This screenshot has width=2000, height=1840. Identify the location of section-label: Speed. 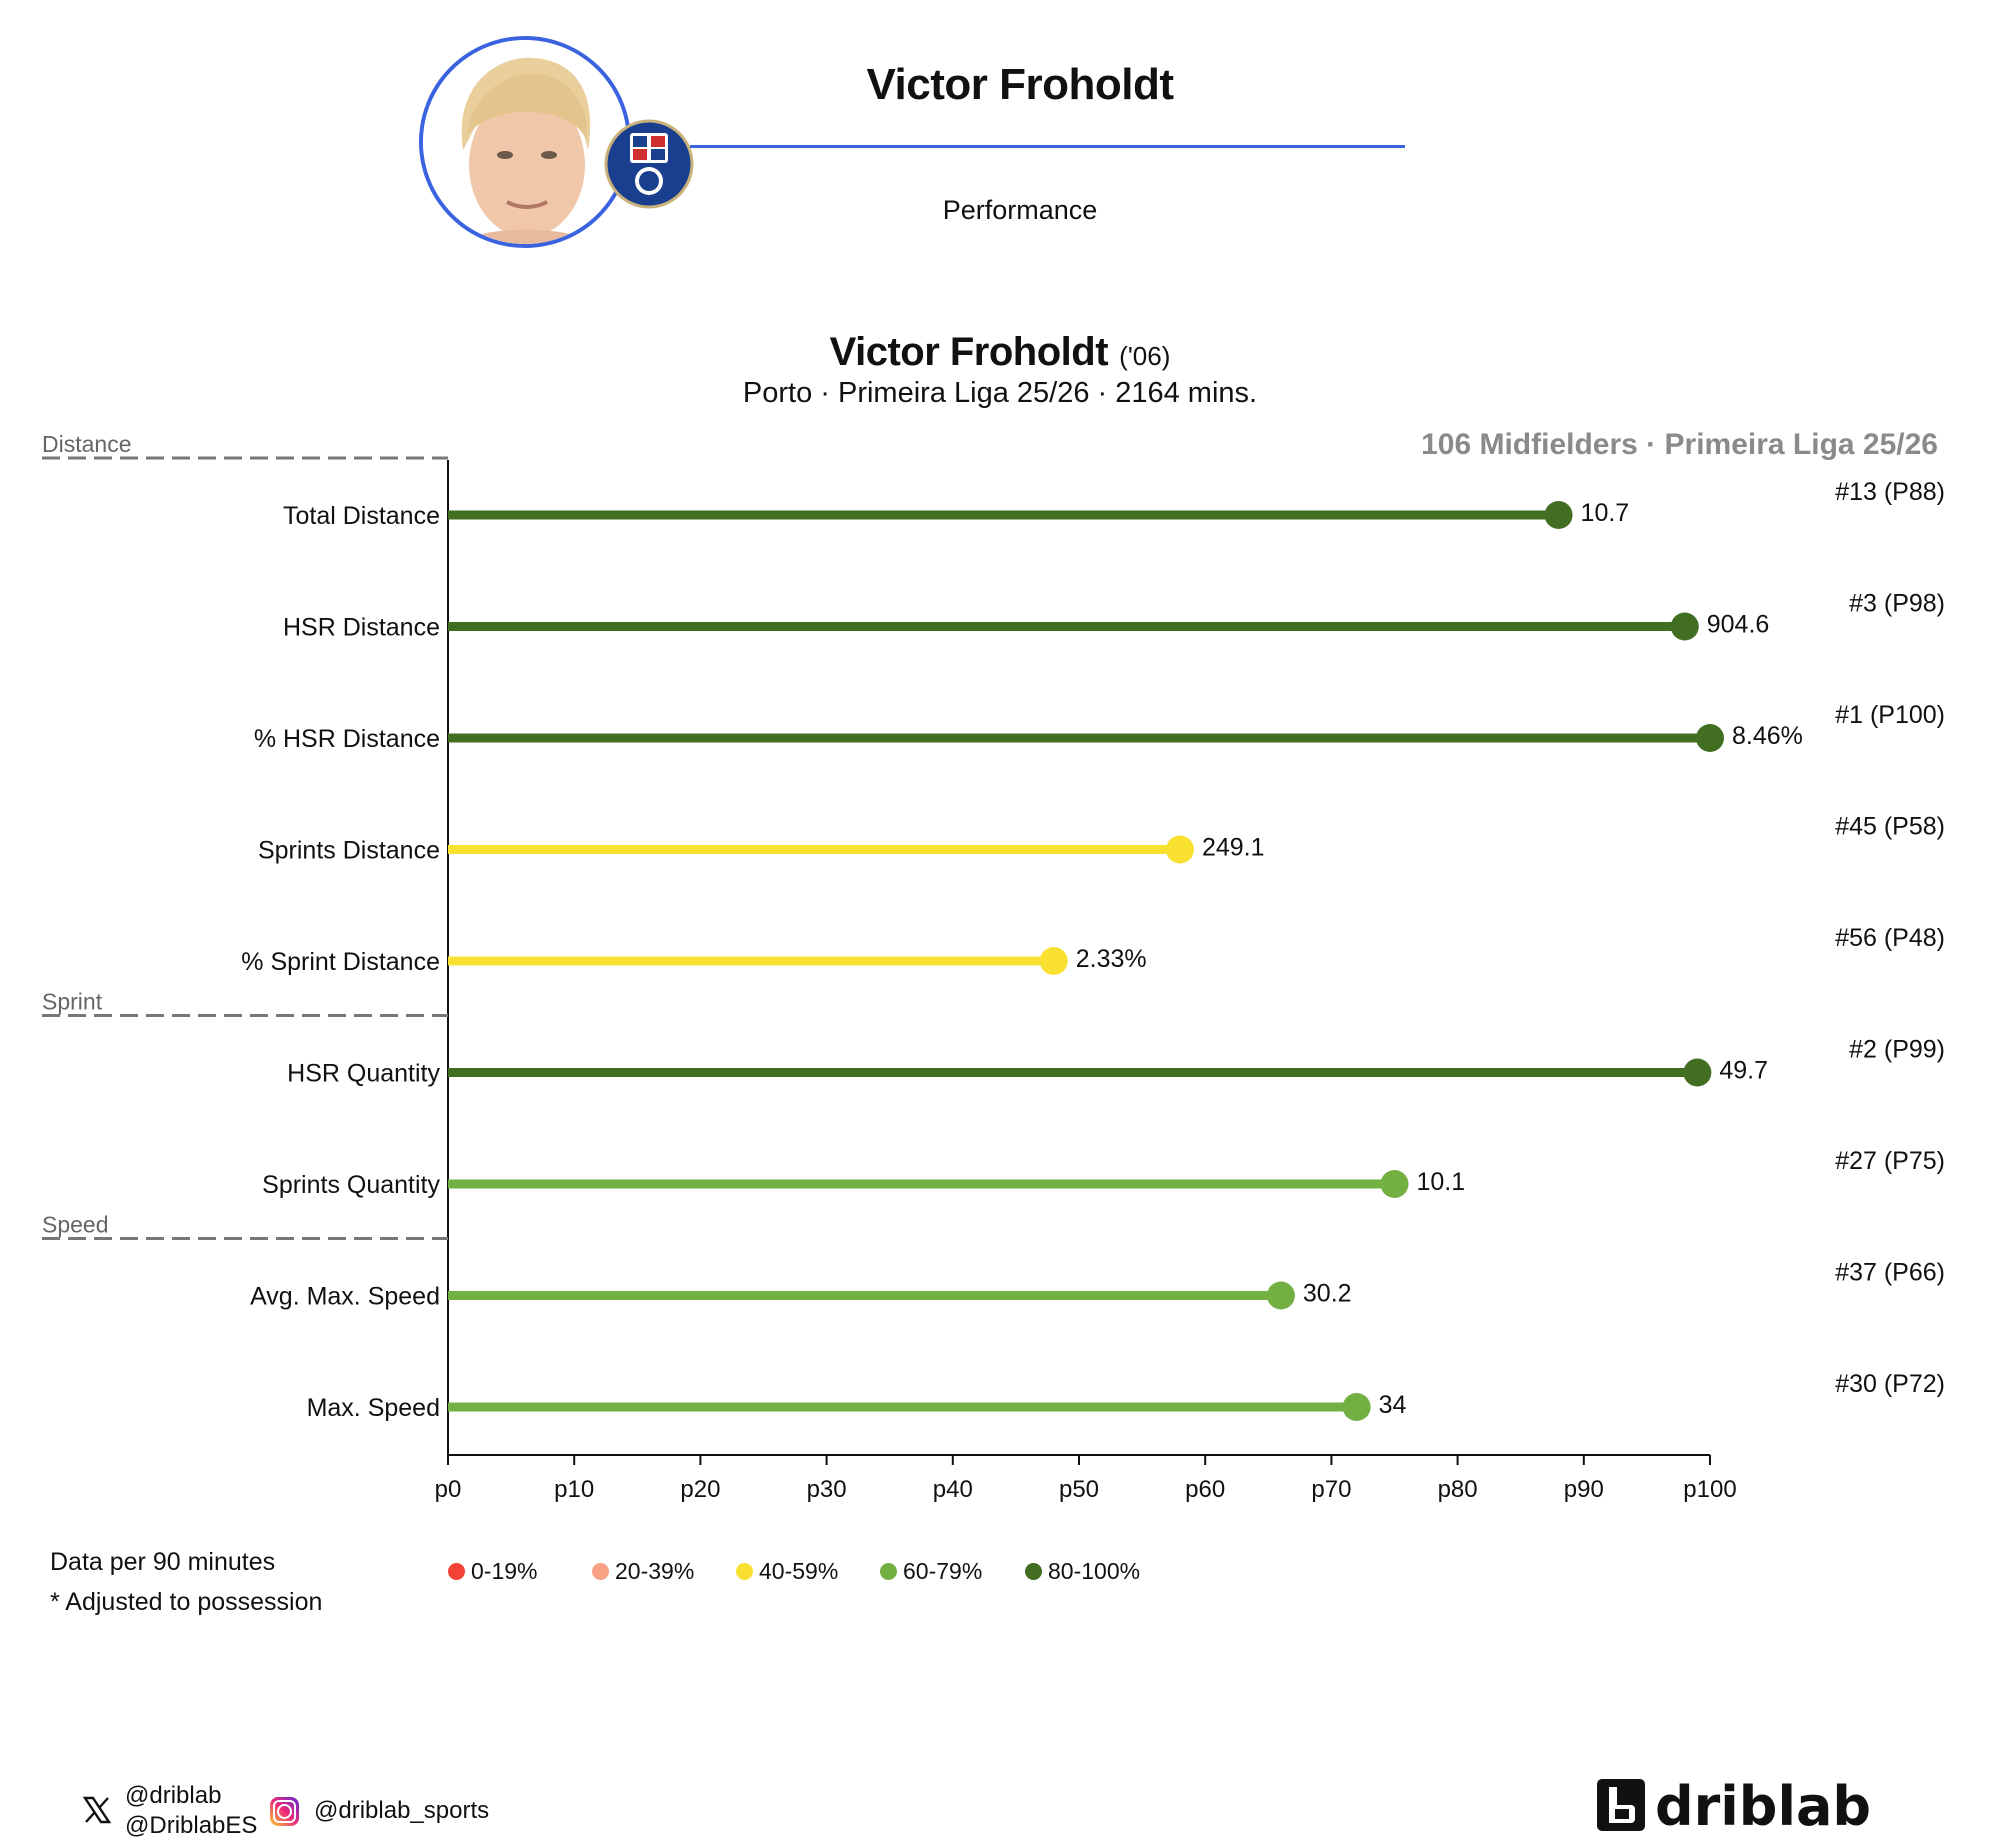
(75, 1225).